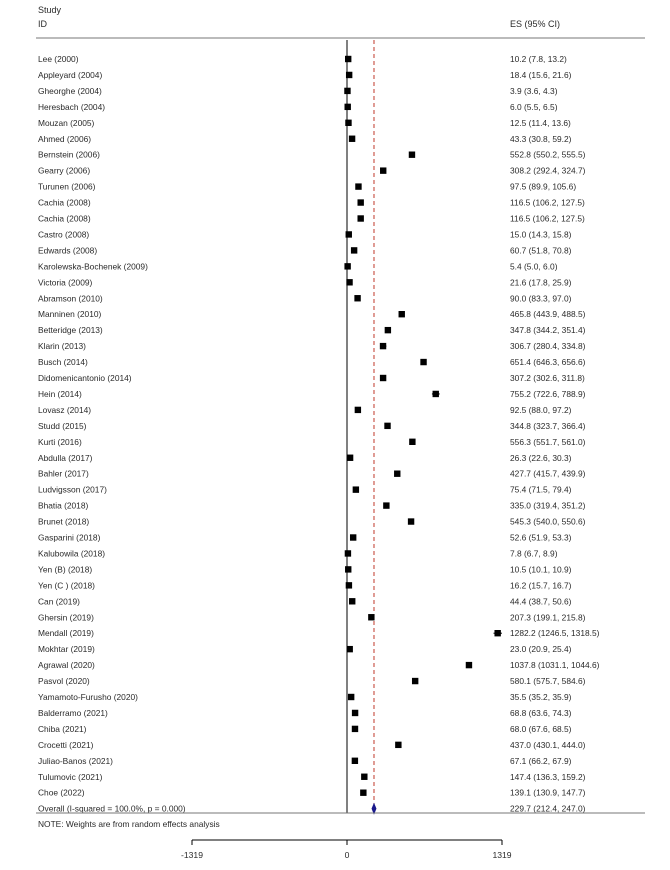 The width and height of the screenshot is (670, 870). Describe the element at coordinates (541, 649) in the screenshot. I see `effect-size-label: 23.0 (20.9, 25.4)` at that location.